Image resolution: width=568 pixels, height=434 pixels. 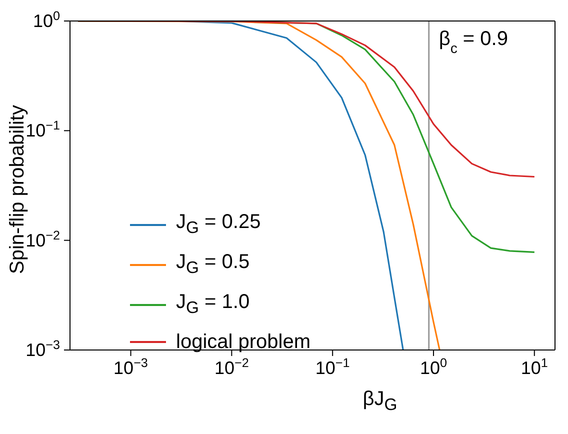 What do you see at coordinates (243, 342) in the screenshot?
I see `legend-label: logical problem` at bounding box center [243, 342].